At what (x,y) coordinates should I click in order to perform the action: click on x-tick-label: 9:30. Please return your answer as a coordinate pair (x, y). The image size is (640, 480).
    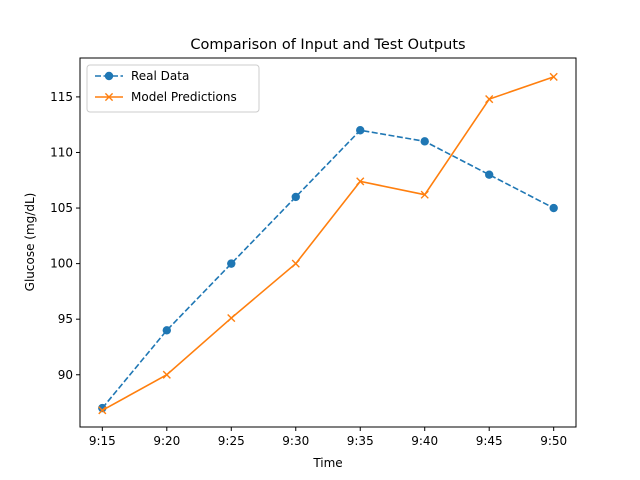
    Looking at the image, I should click on (295, 441).